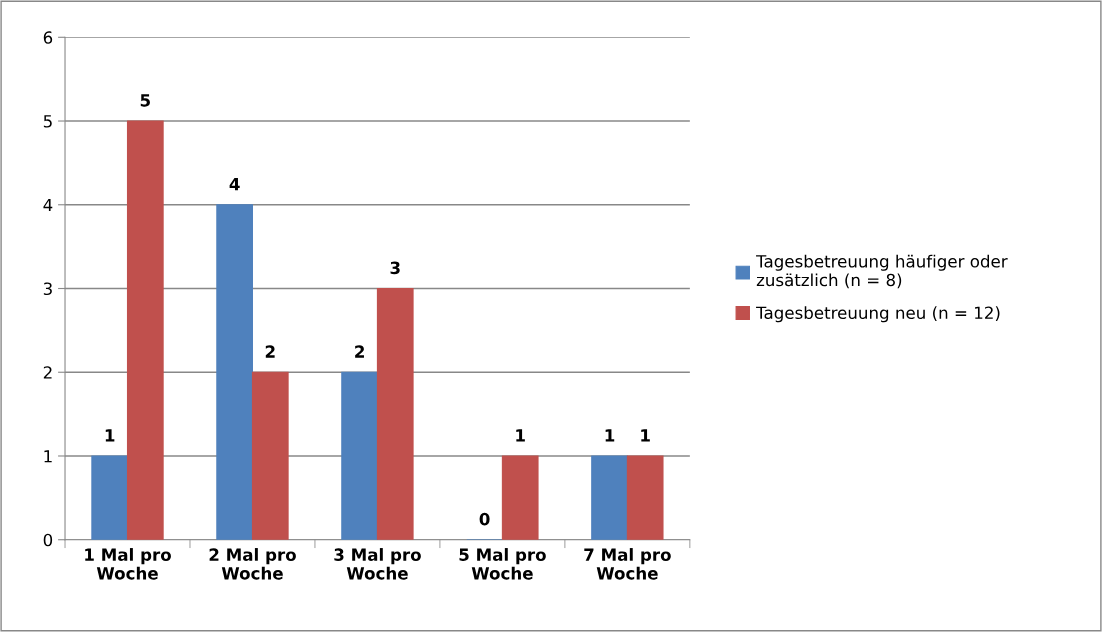 The width and height of the screenshot is (1102, 632). What do you see at coordinates (395, 268) in the screenshot?
I see `data-label: 3` at bounding box center [395, 268].